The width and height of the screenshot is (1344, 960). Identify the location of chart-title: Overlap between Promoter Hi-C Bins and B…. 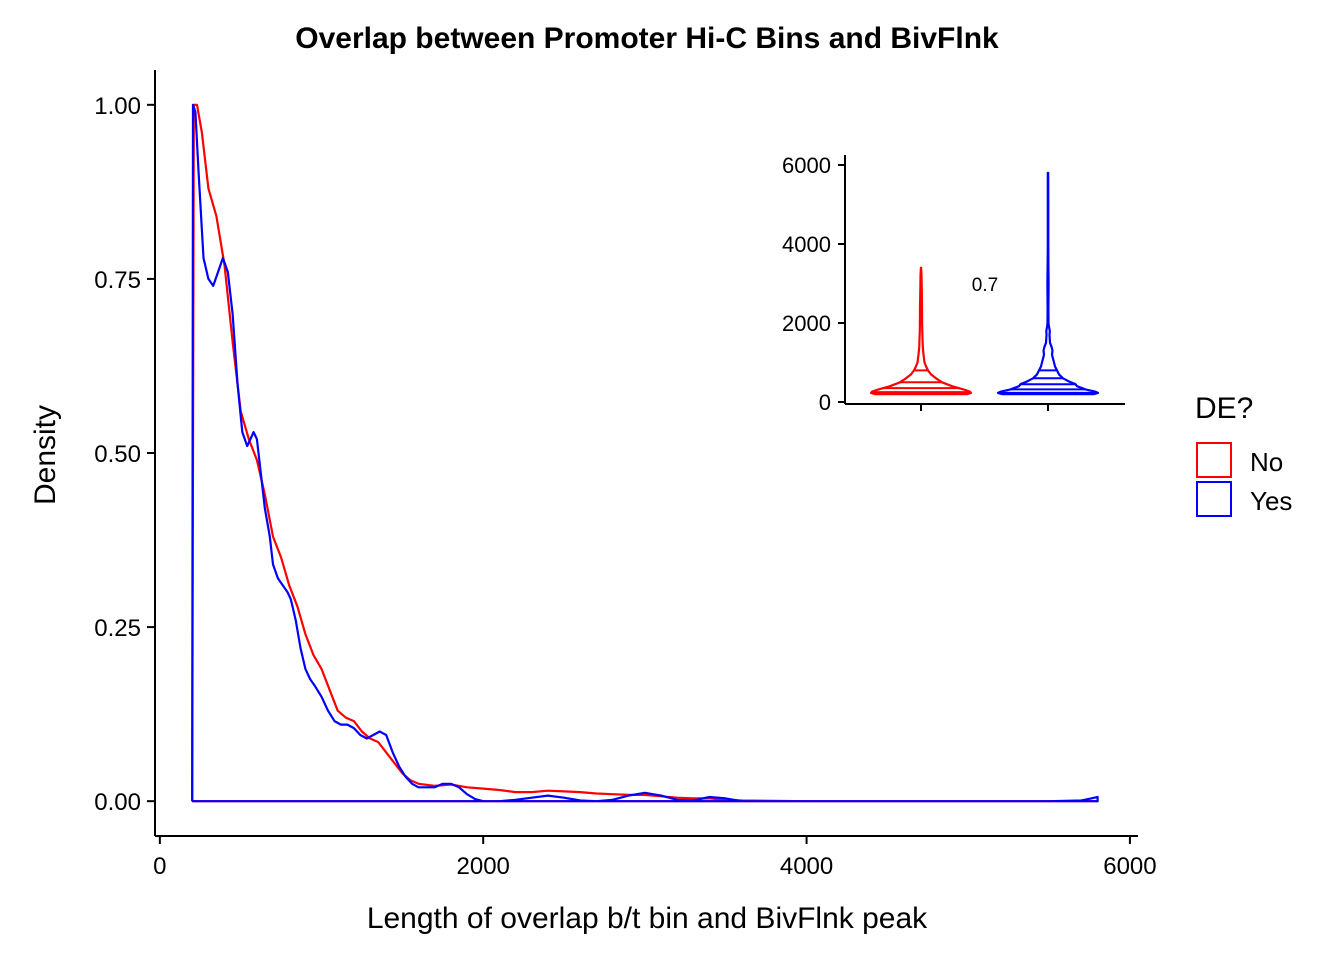
(647, 38).